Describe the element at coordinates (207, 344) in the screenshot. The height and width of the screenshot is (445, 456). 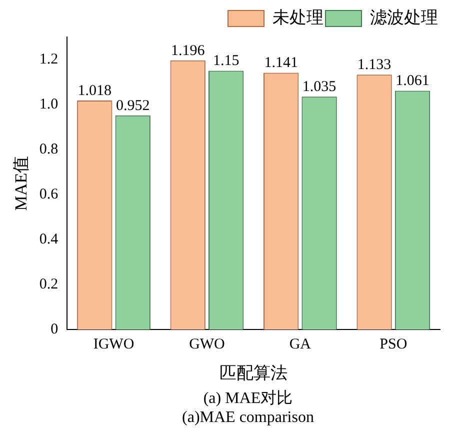
I see `x-tick-label: GWO` at that location.